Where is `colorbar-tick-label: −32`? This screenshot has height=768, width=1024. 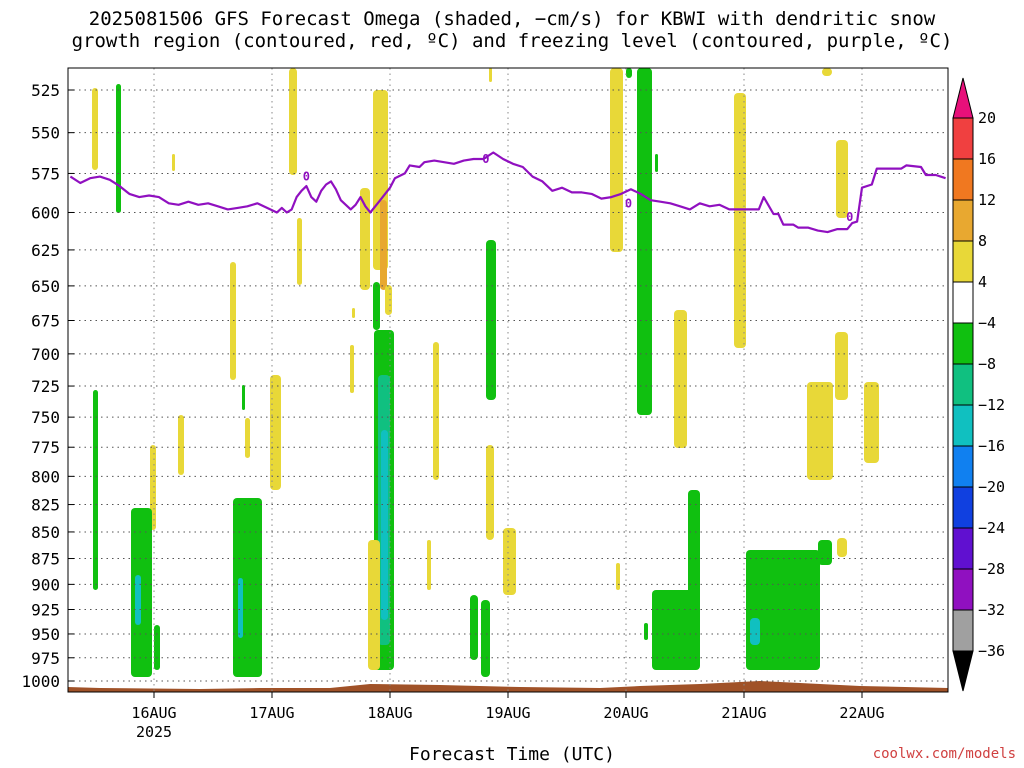
colorbar-tick-label: −32 is located at coordinates (991, 610).